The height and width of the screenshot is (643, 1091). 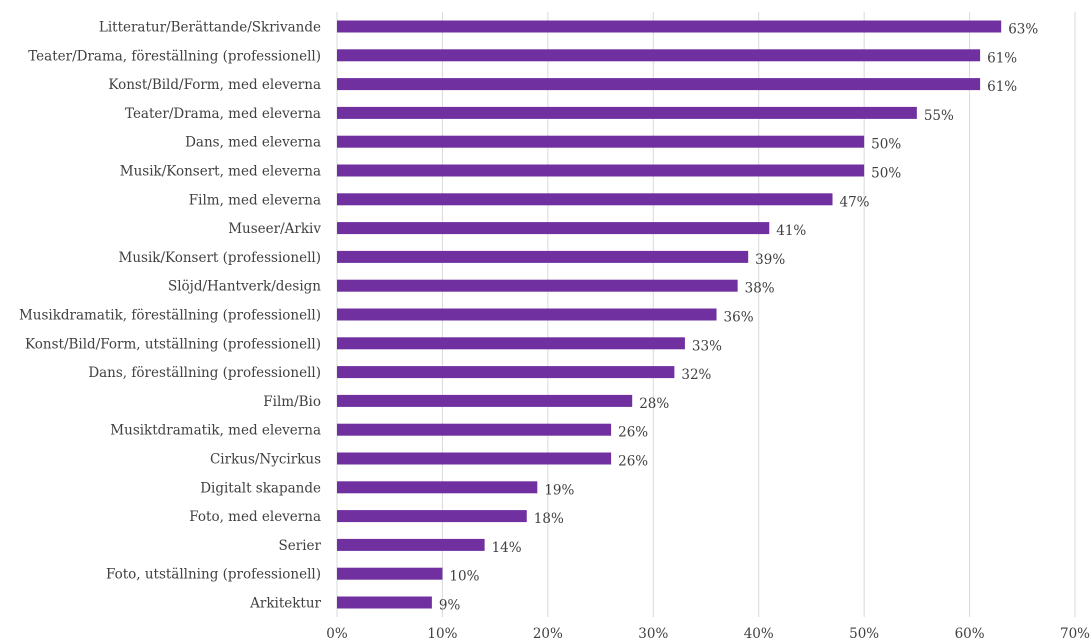 I want to click on category-label: Musiktdramatik, med eleverna, so click(x=215, y=431).